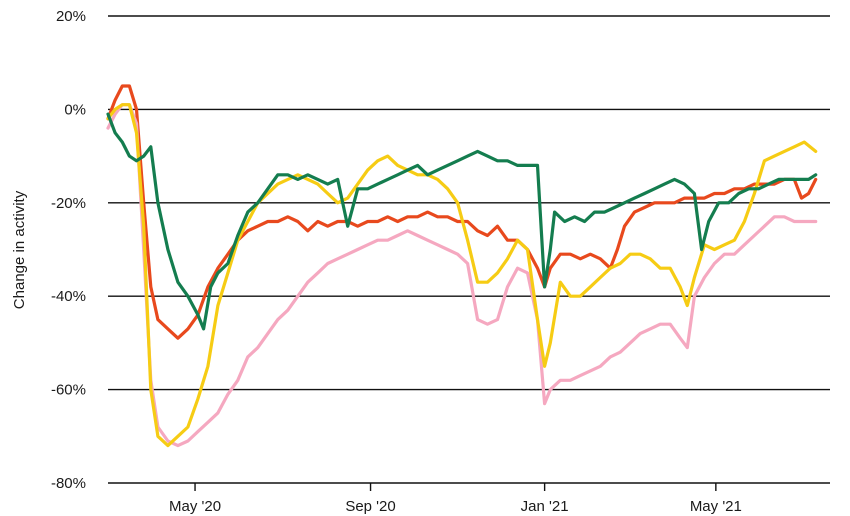  I want to click on y-tick-label: 0%, so click(75, 109).